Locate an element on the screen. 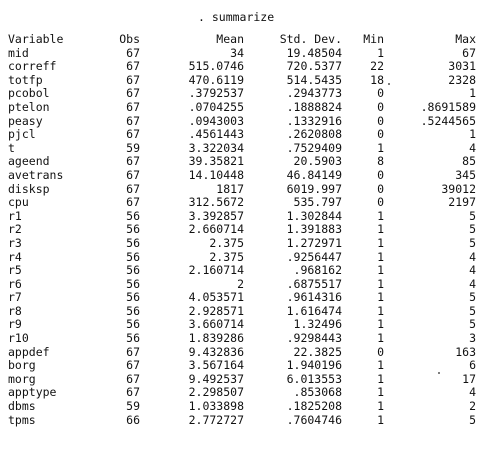  cell-mean: 515.0746 is located at coordinates (216, 66).